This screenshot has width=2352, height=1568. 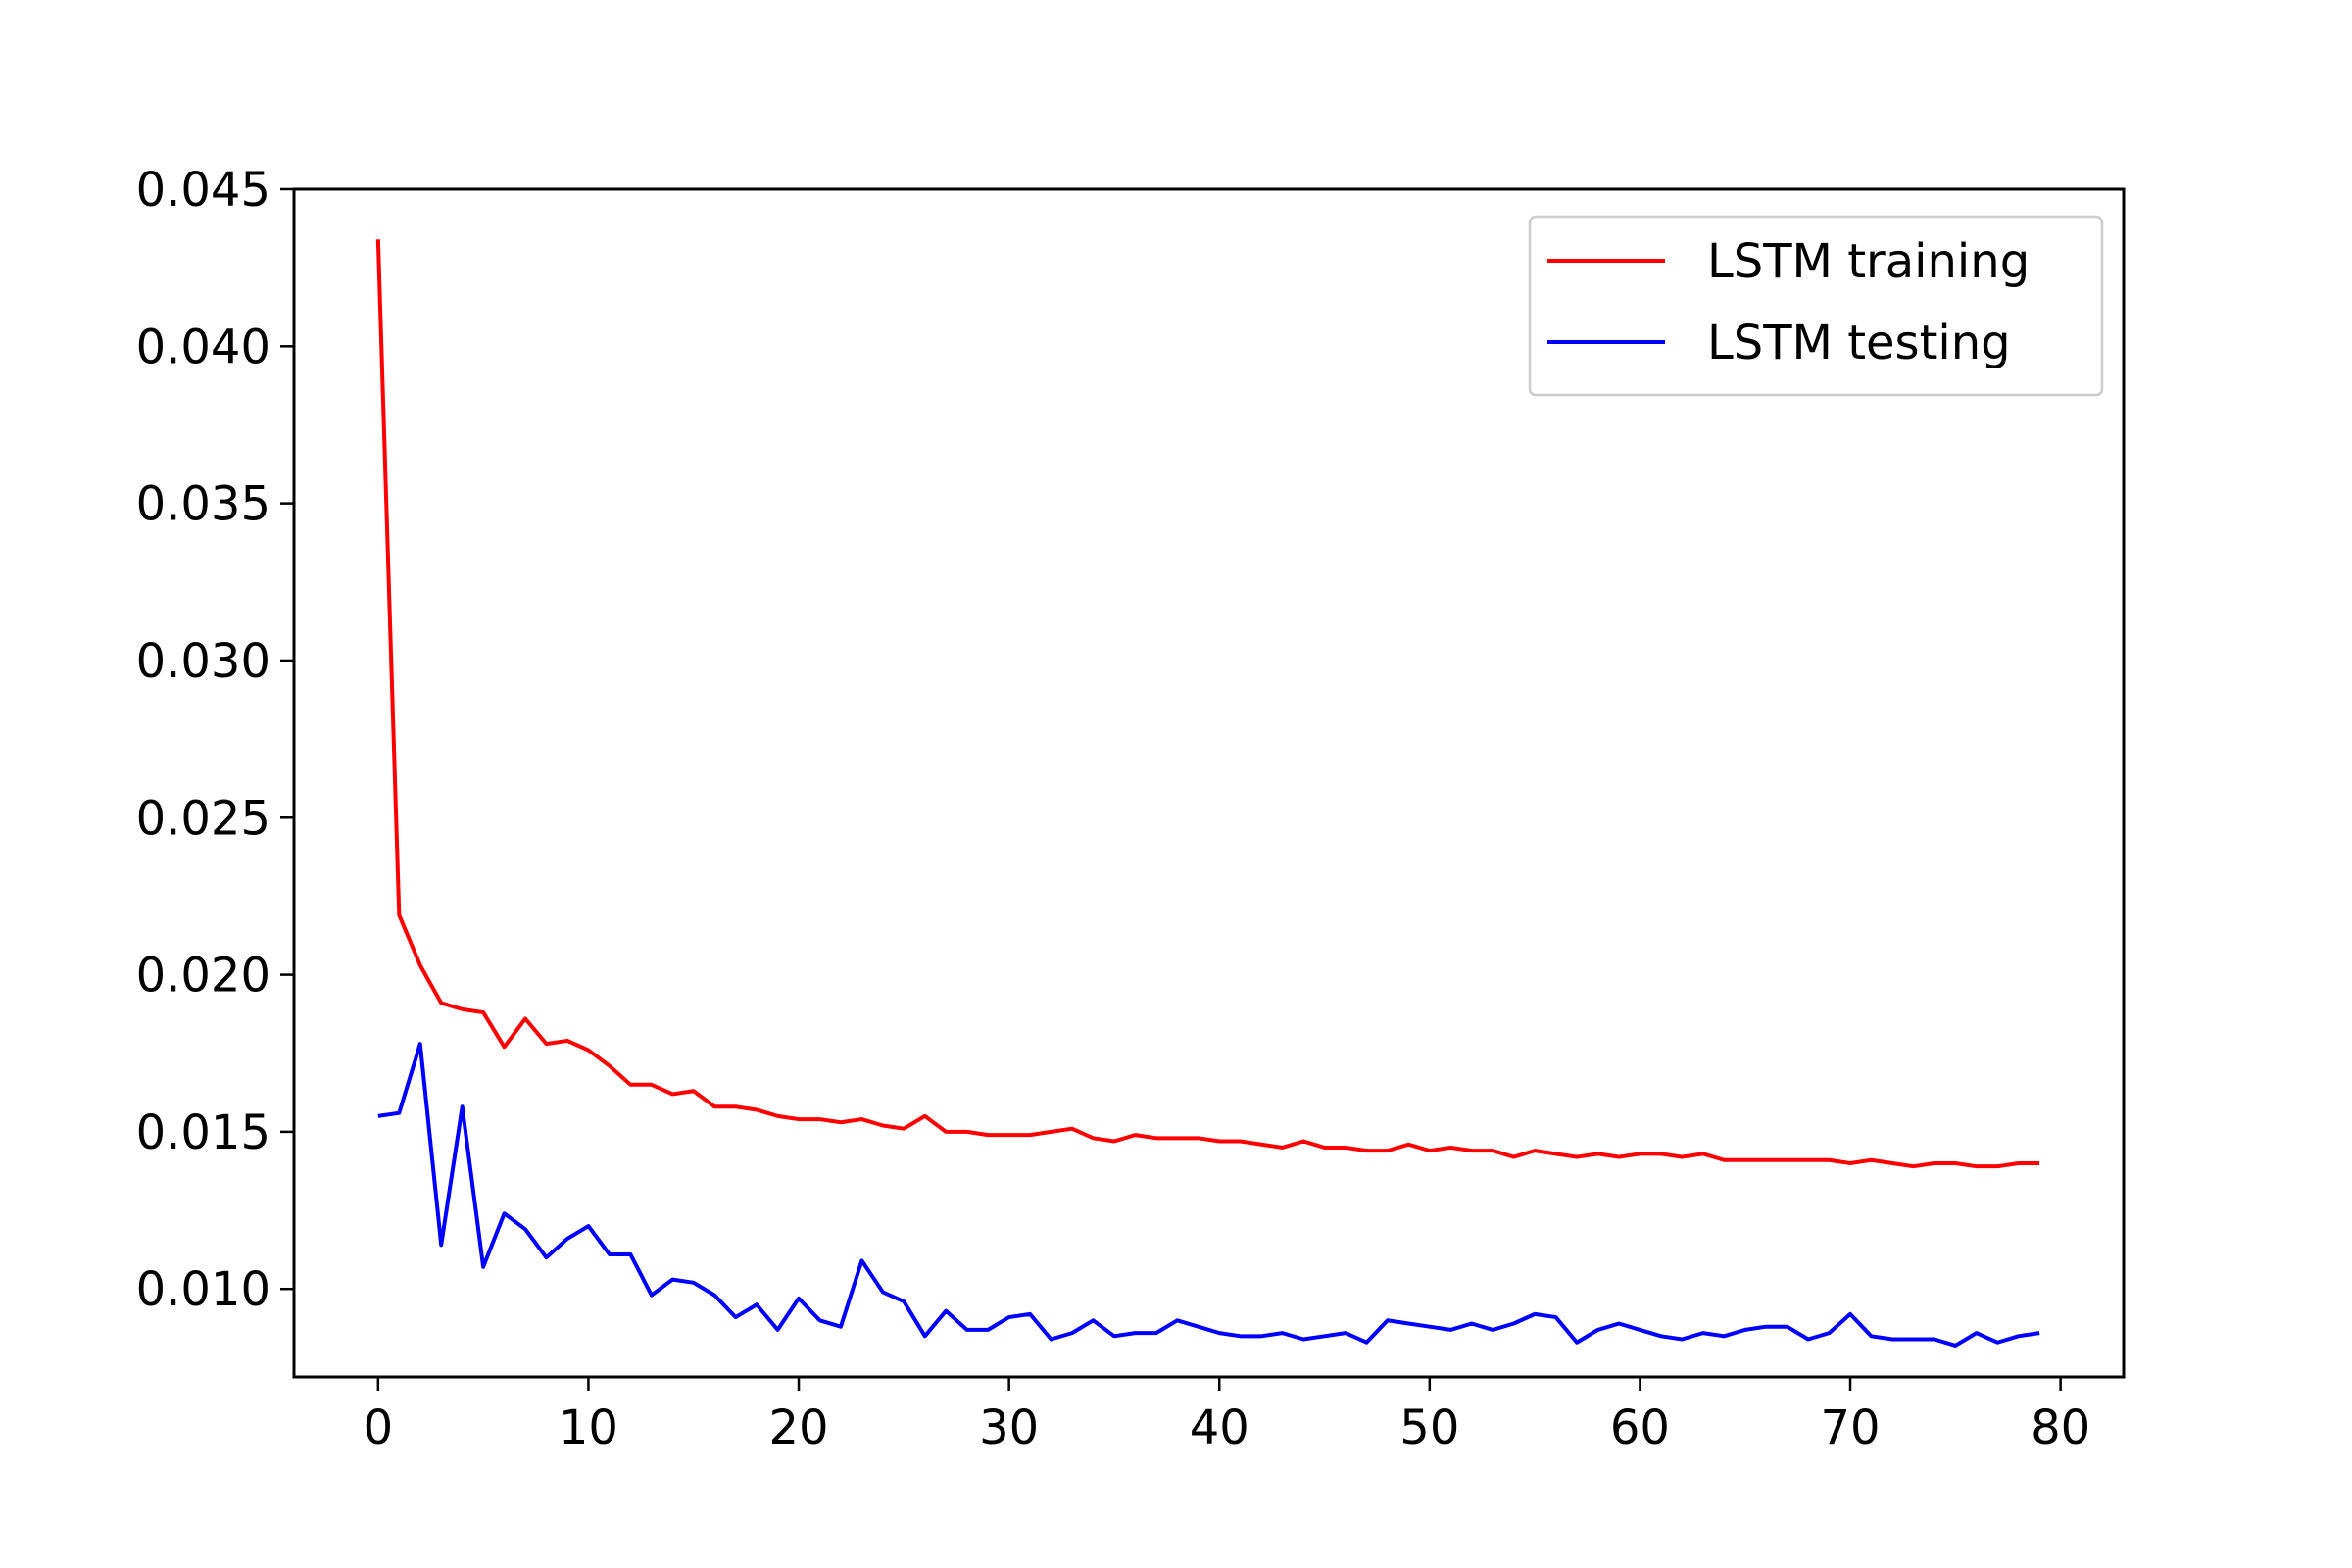 I want to click on legend-box, so click(x=1816, y=306).